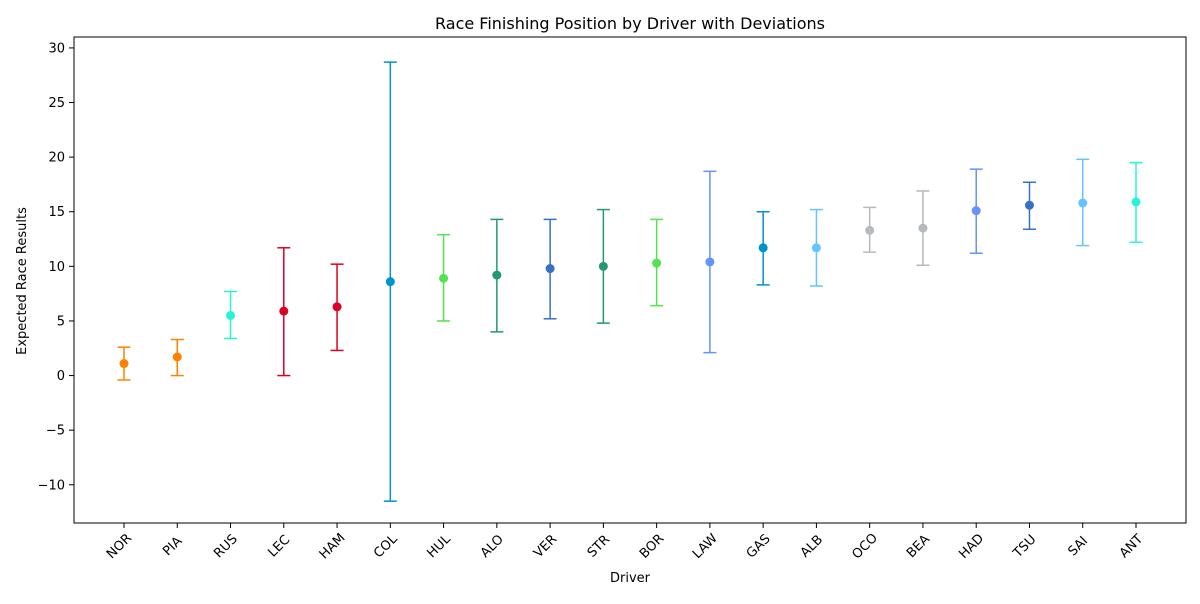 The width and height of the screenshot is (1200, 604). What do you see at coordinates (22, 281) in the screenshot?
I see `y-axis-label: Expected Race Results` at bounding box center [22, 281].